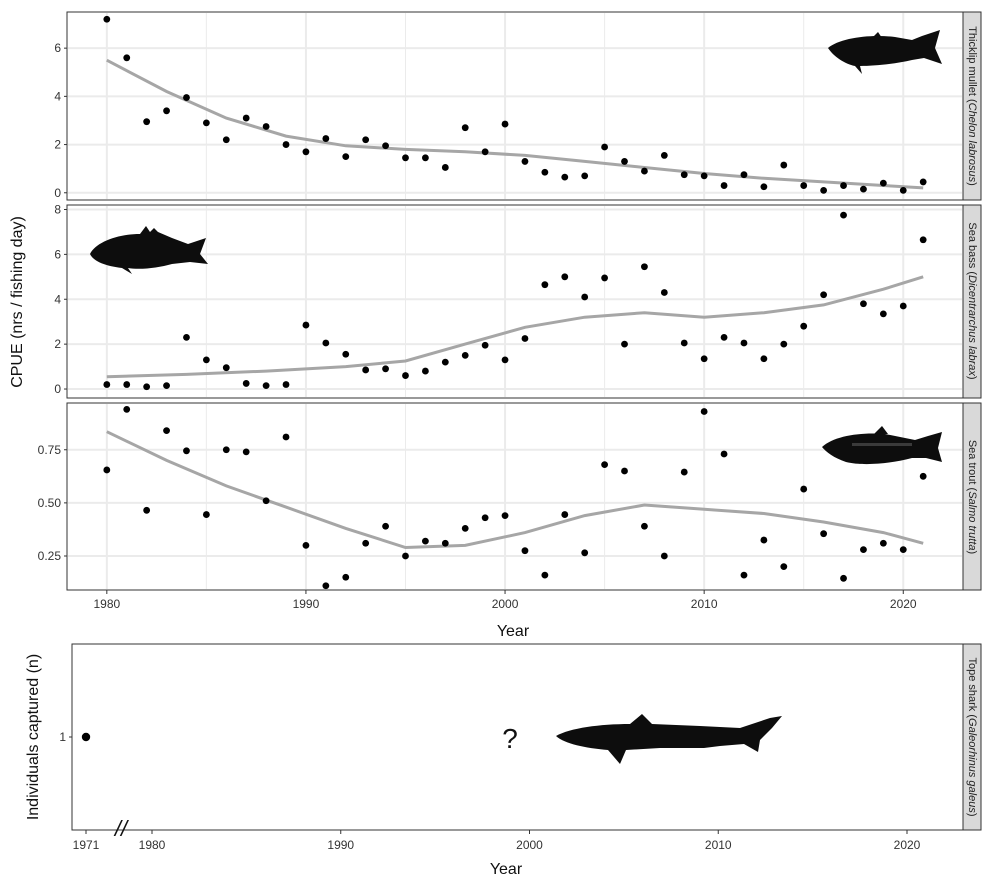 The width and height of the screenshot is (982, 880). Describe the element at coordinates (86, 737) in the screenshot. I see `panel-4-points` at that location.